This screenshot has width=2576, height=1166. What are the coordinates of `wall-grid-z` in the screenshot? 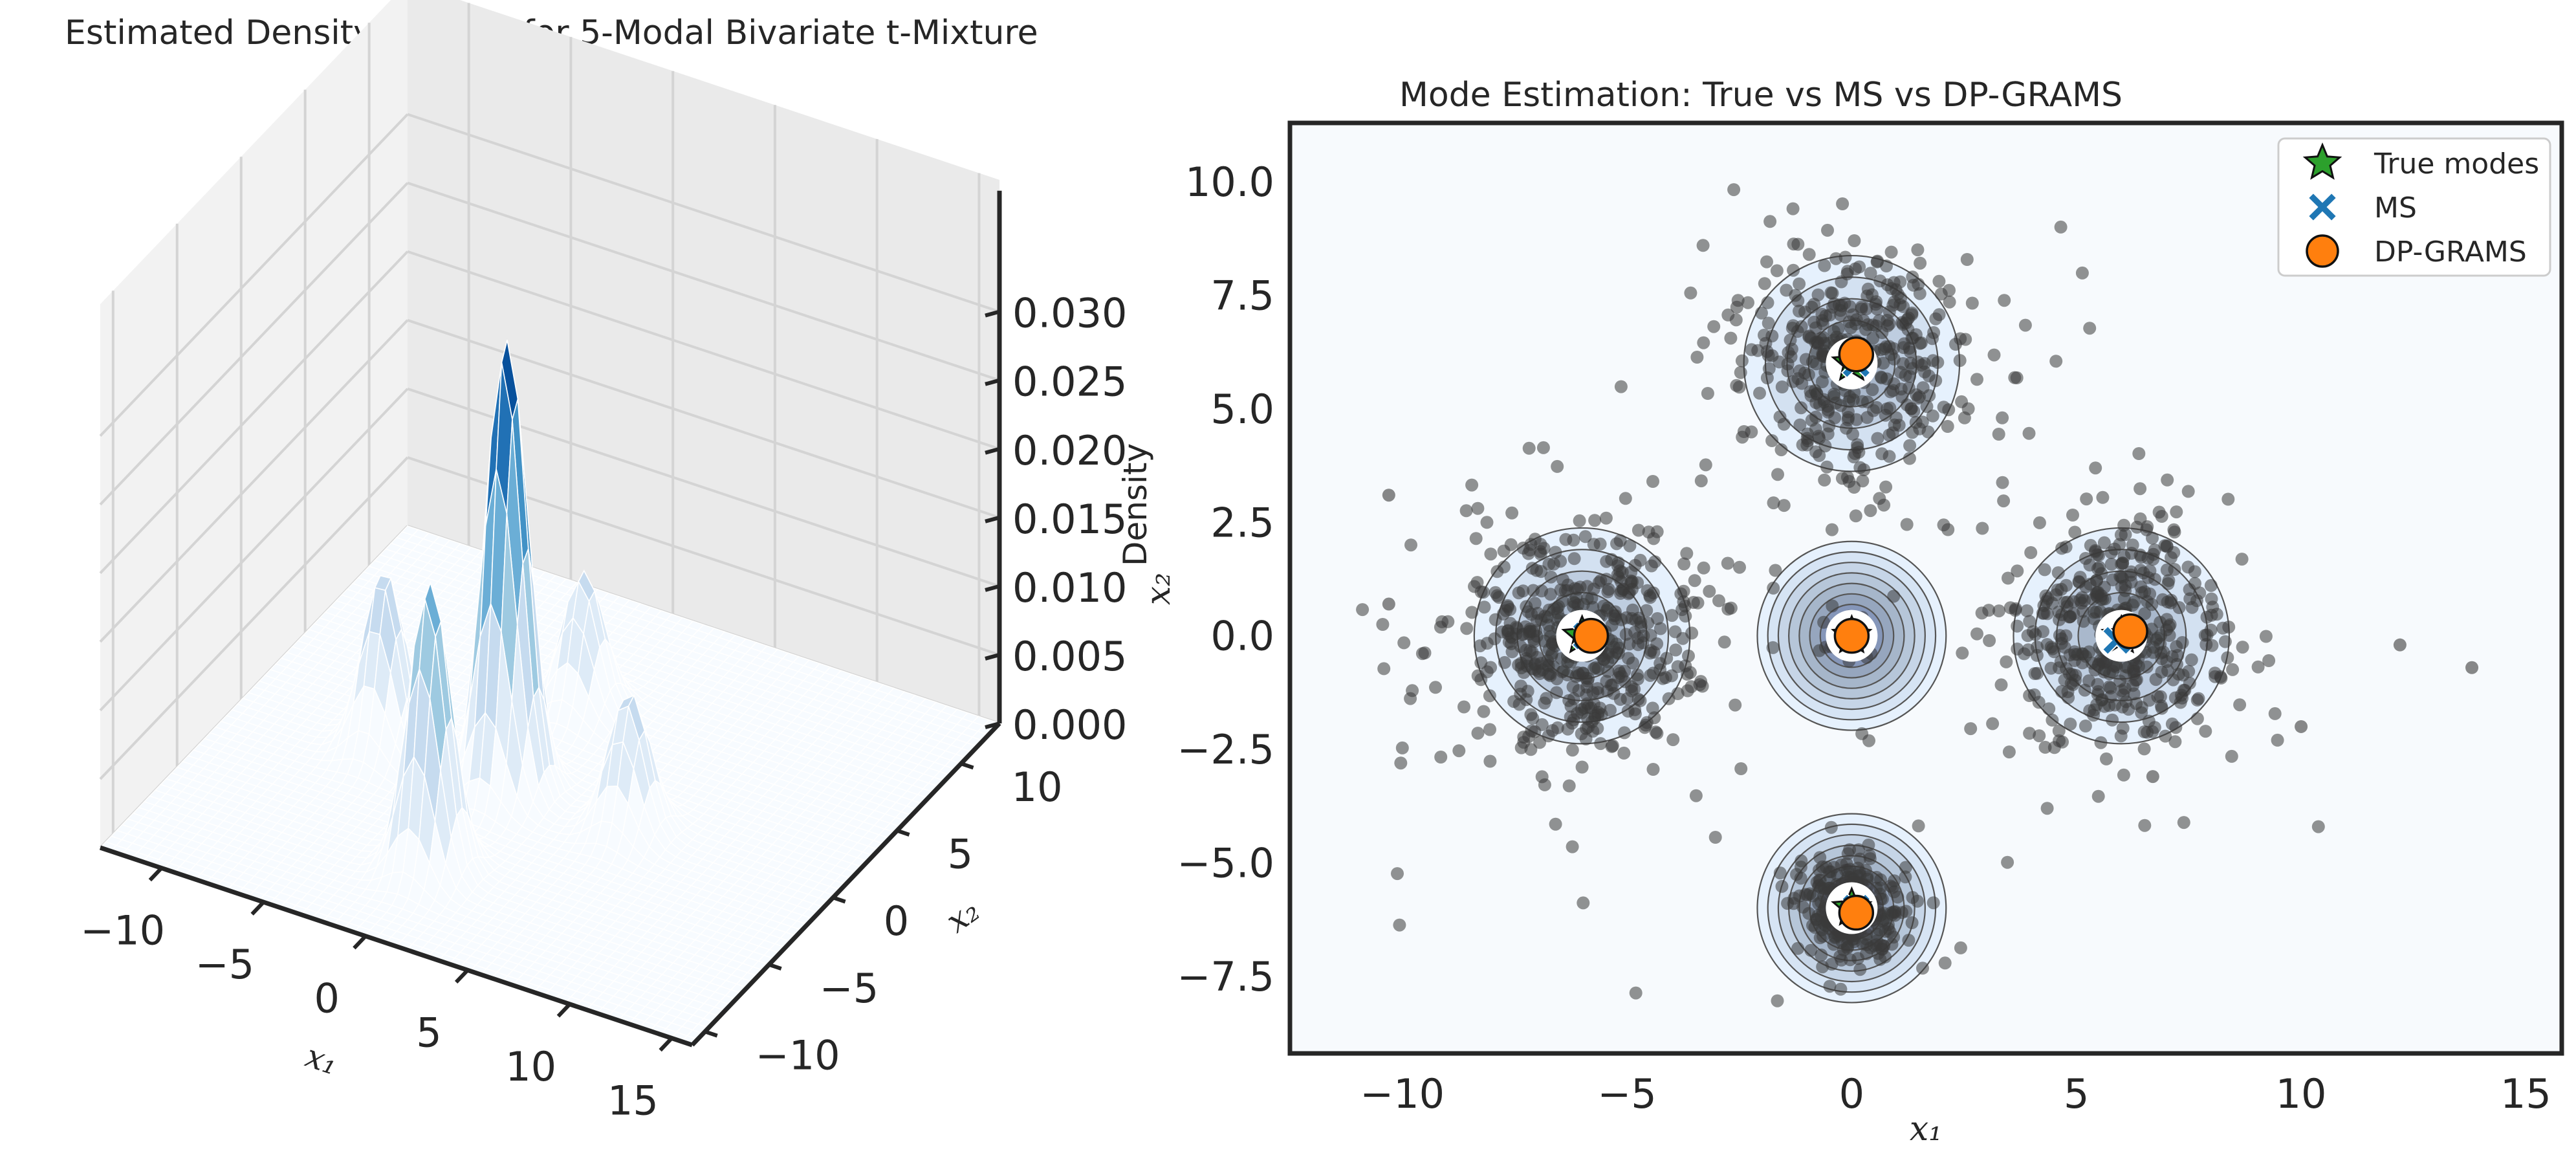 It's located at (703, 350).